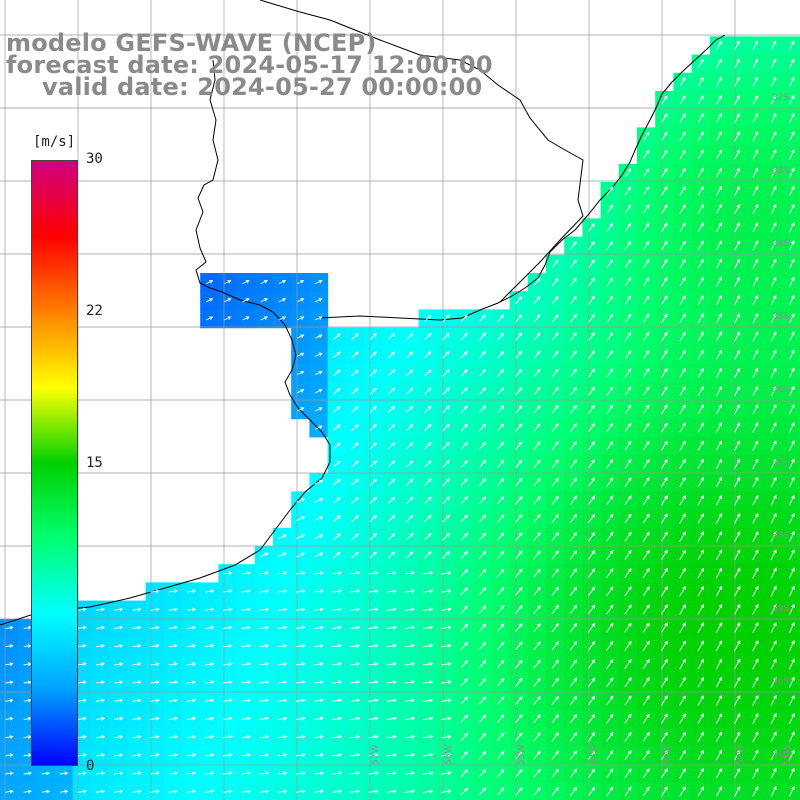  Describe the element at coordinates (668, 755) in the screenshot. I see `longitude-label: 53W` at that location.